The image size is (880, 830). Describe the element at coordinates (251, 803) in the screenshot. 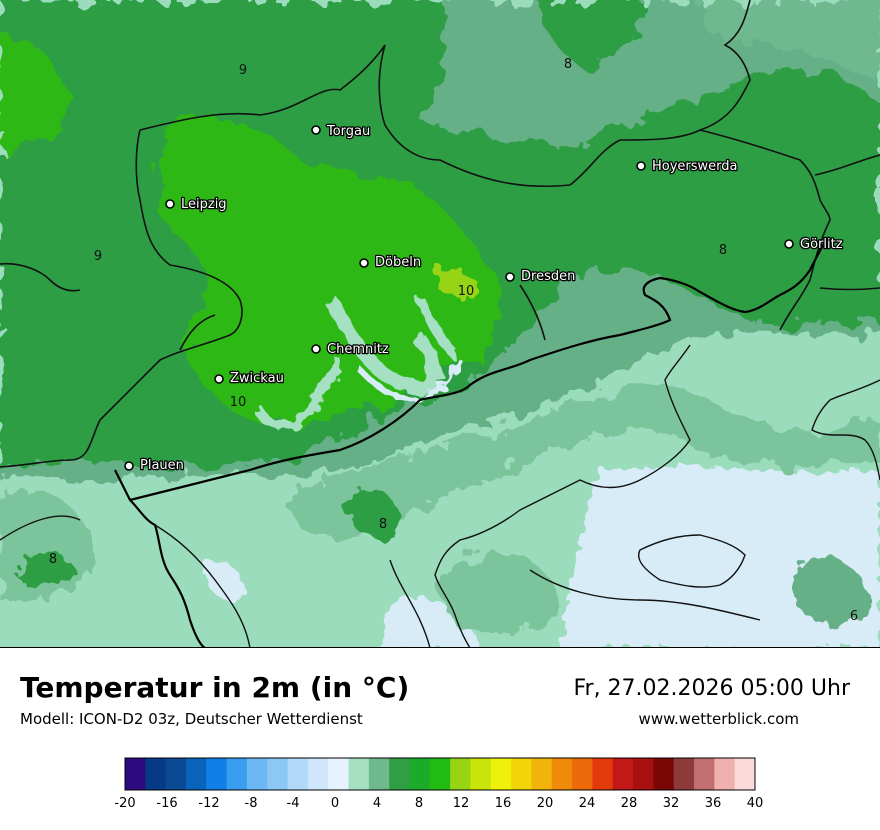

I see `legend-tick-label: -8` at that location.